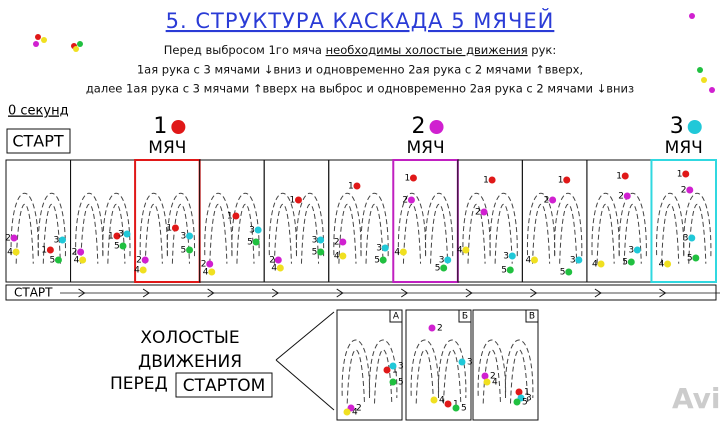 This screenshot has height=425, width=720. Describe the element at coordinates (677, 126) in the screenshot. I see `marker-number: 3` at that location.